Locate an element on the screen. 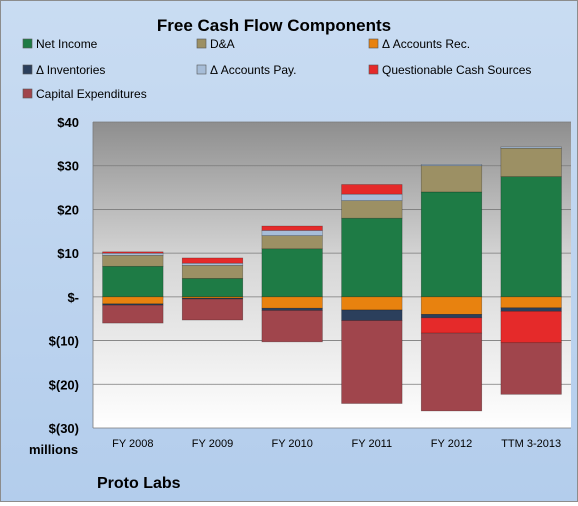 This screenshot has width=578, height=506. x-tick-label-fy-2008: FY 2008 is located at coordinates (132, 444).